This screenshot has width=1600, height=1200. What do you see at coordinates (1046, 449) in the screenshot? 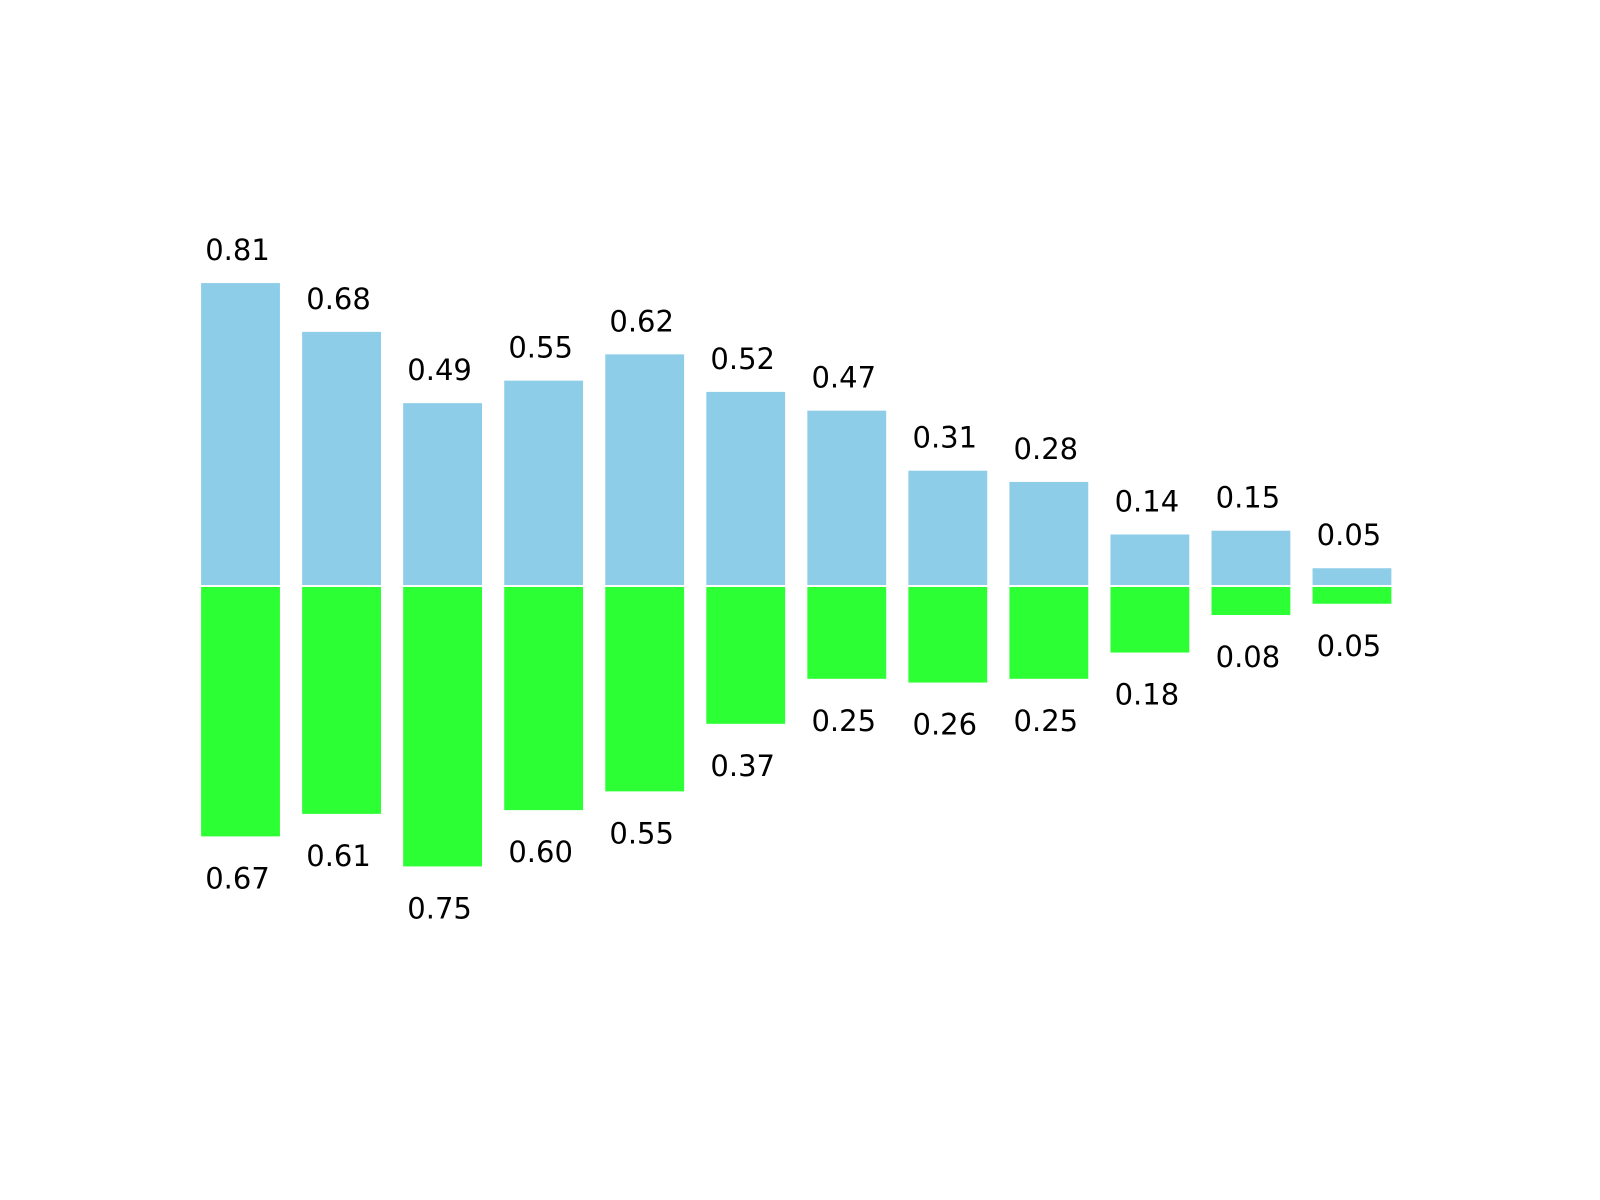
I see `value-label: 0.28` at bounding box center [1046, 449].